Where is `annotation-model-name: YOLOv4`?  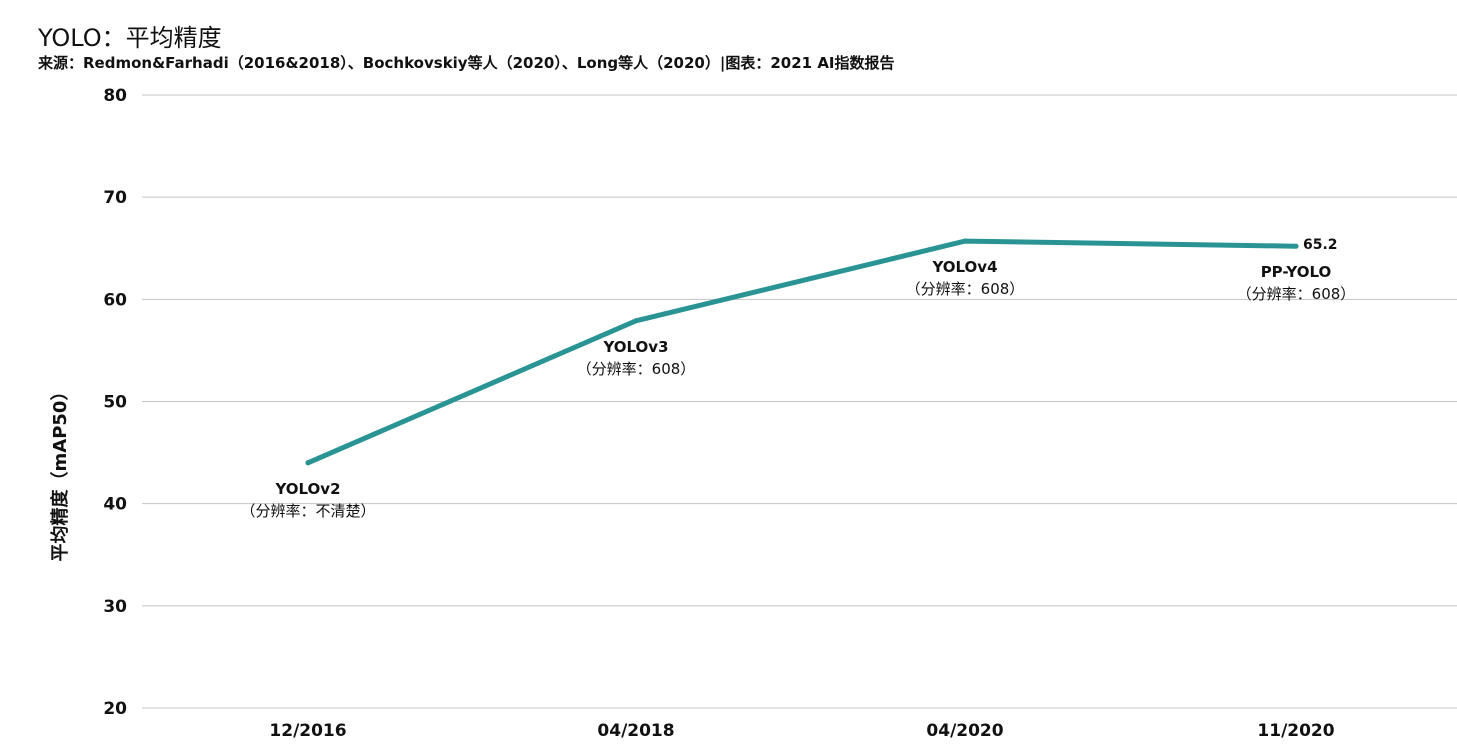 annotation-model-name: YOLOv4 is located at coordinates (964, 267).